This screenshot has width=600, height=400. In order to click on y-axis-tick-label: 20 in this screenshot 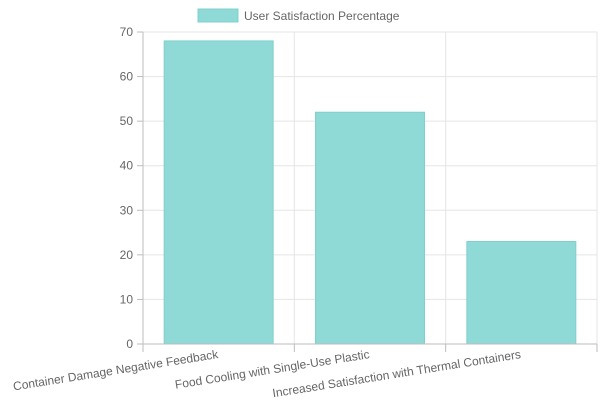, I will do `click(127, 255)`.